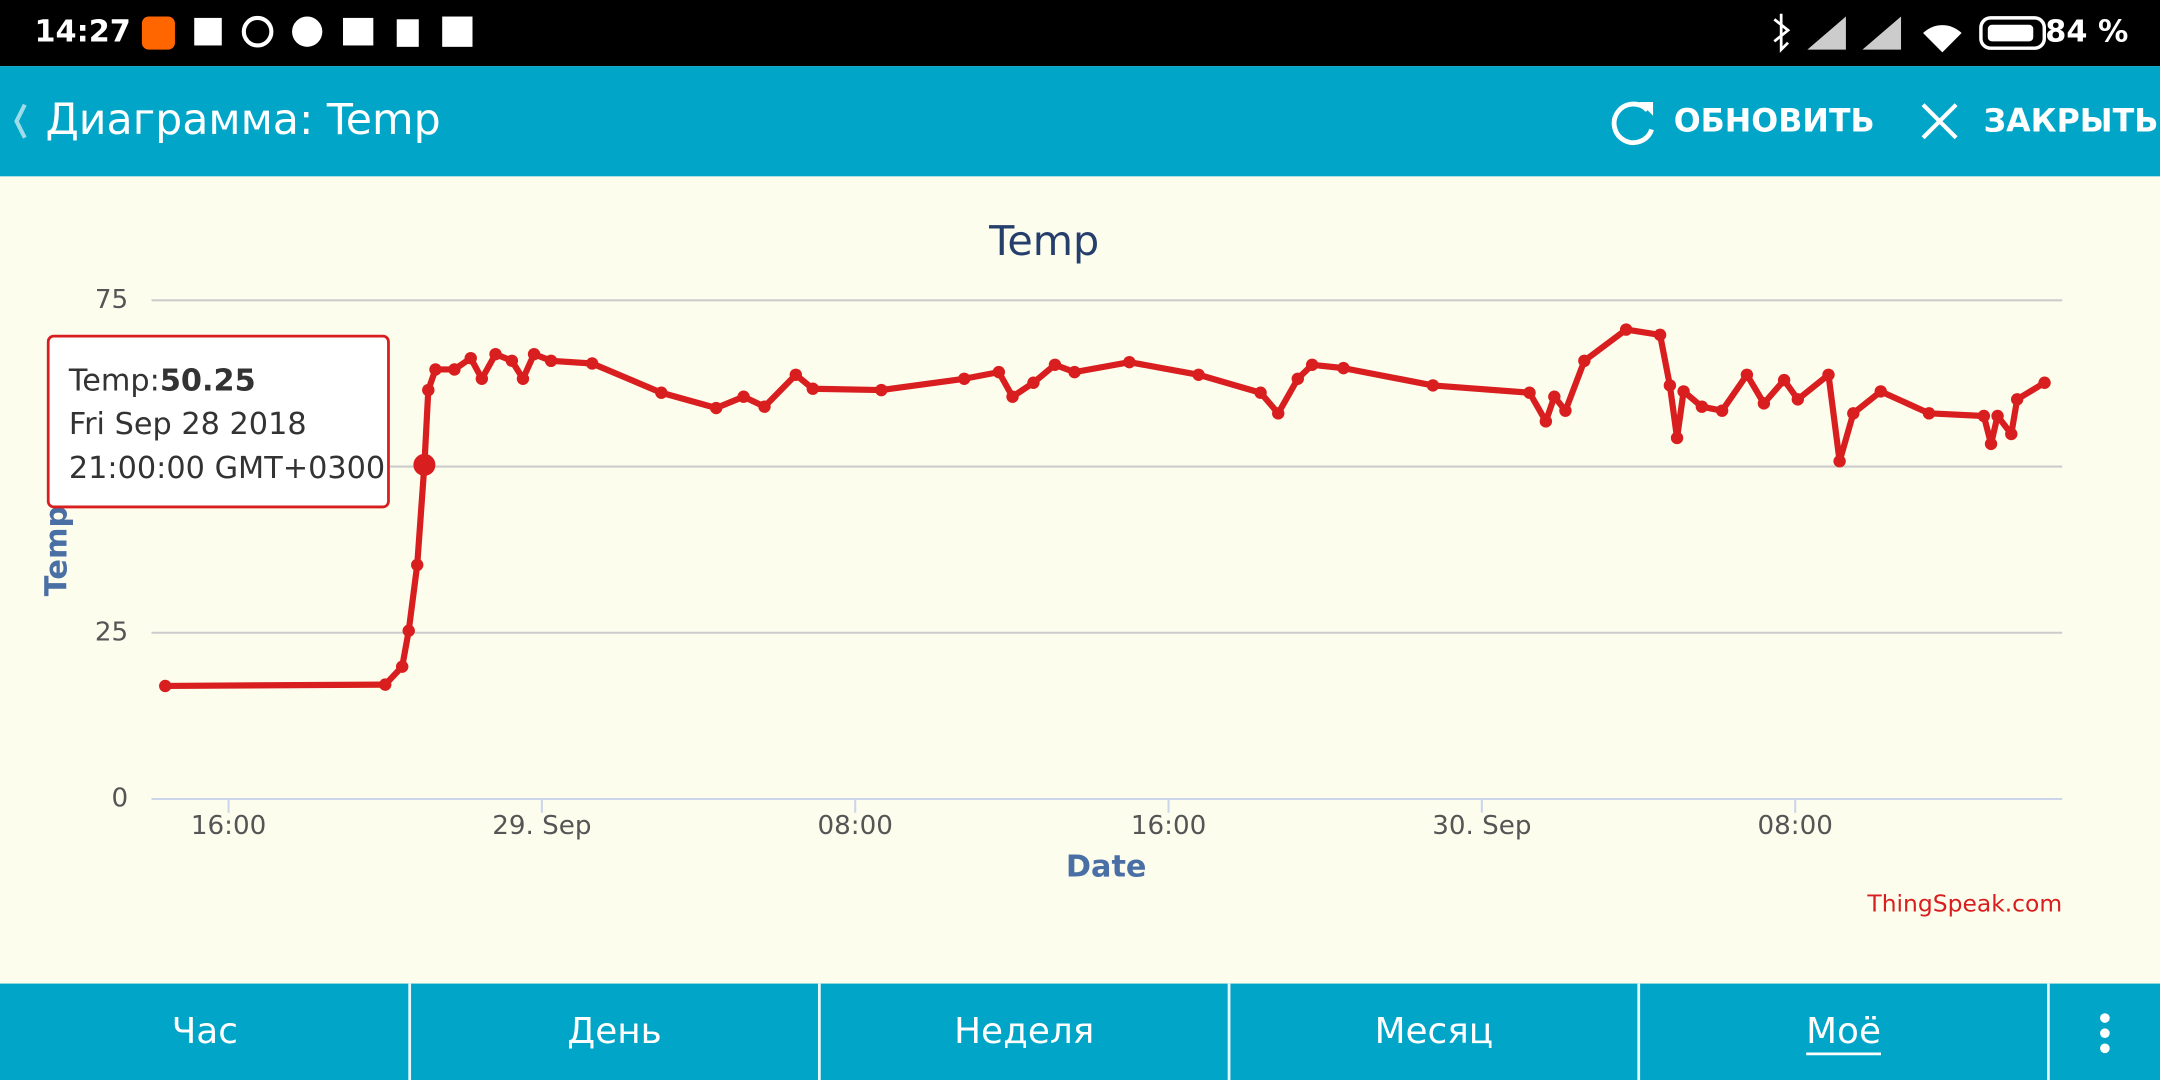 This screenshot has height=1080, width=2160. I want to click on x-tick-label: 29. Sep, so click(541, 826).